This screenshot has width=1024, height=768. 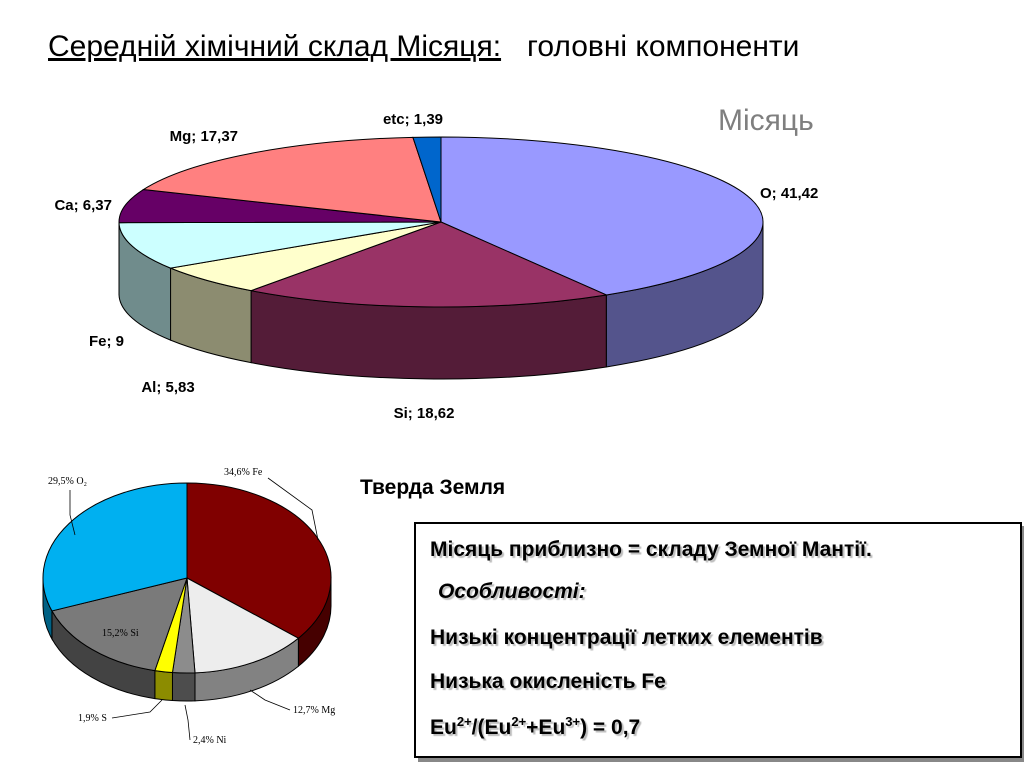 What do you see at coordinates (651, 549) in the screenshot?
I see `info-line-1: Місяць приблизно = складу Земної Мантії.` at bounding box center [651, 549].